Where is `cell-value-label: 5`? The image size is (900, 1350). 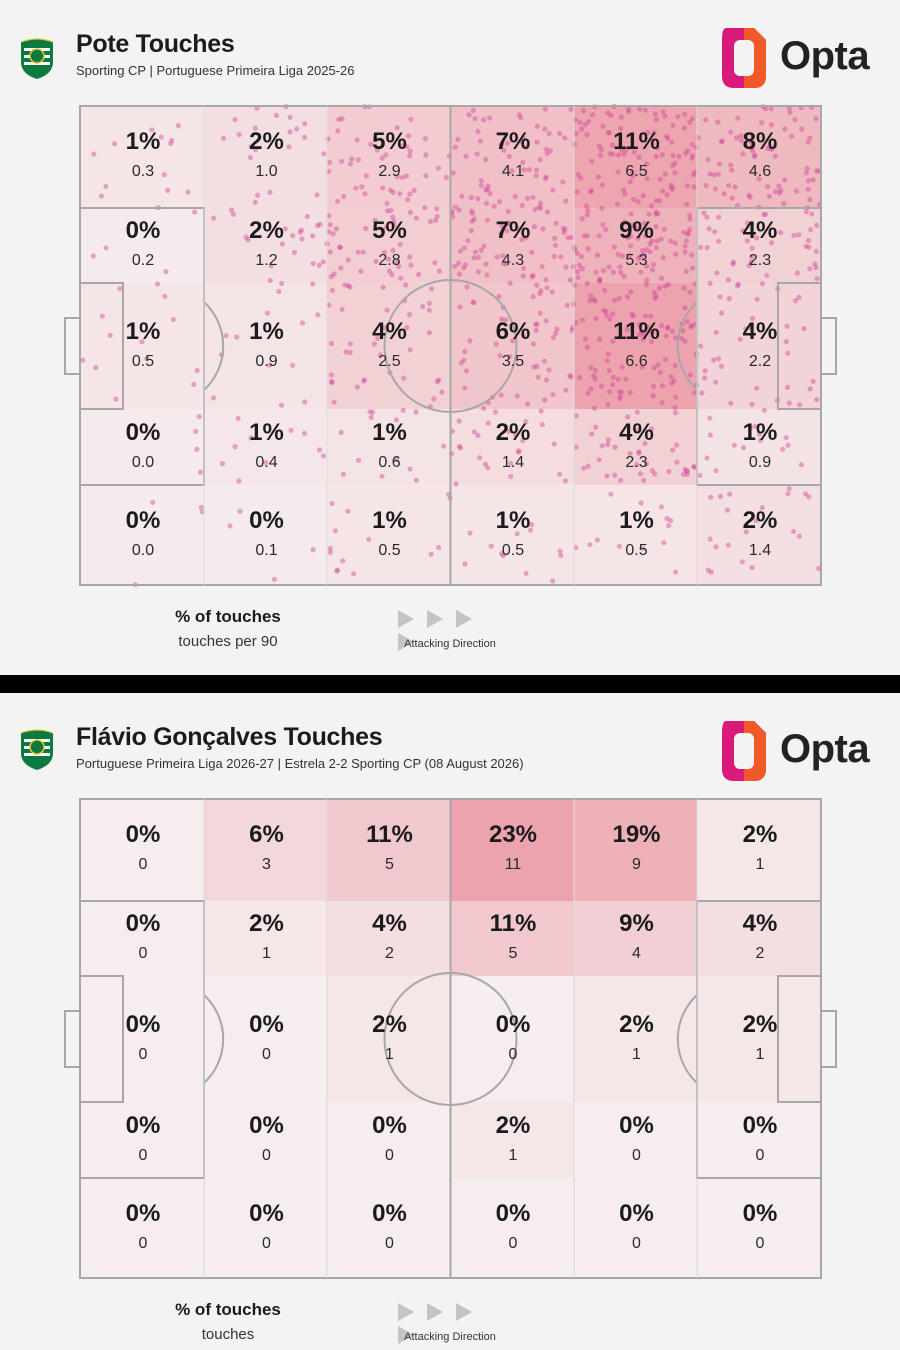 cell-value-label: 5 is located at coordinates (513, 953).